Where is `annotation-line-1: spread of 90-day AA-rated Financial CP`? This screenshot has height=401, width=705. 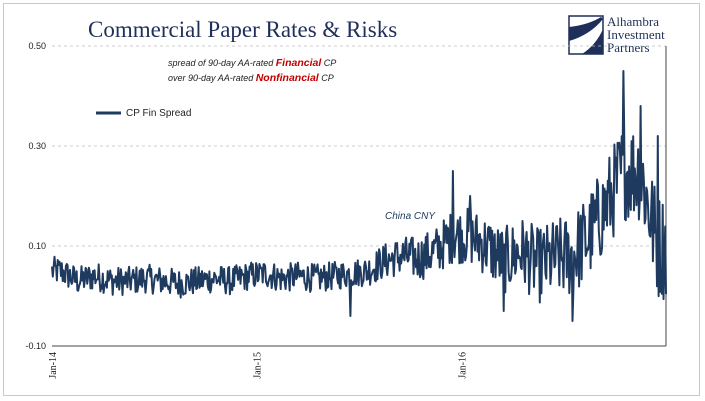
annotation-line-1: spread of 90-day AA-rated Financial CP is located at coordinates (252, 63).